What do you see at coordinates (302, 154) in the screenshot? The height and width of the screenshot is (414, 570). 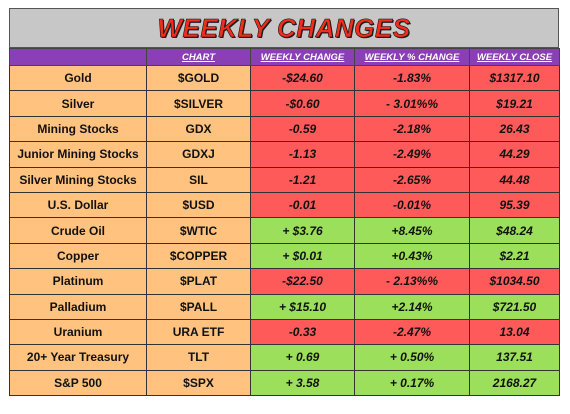 I see `weekly-change-cell: -1.13` at bounding box center [302, 154].